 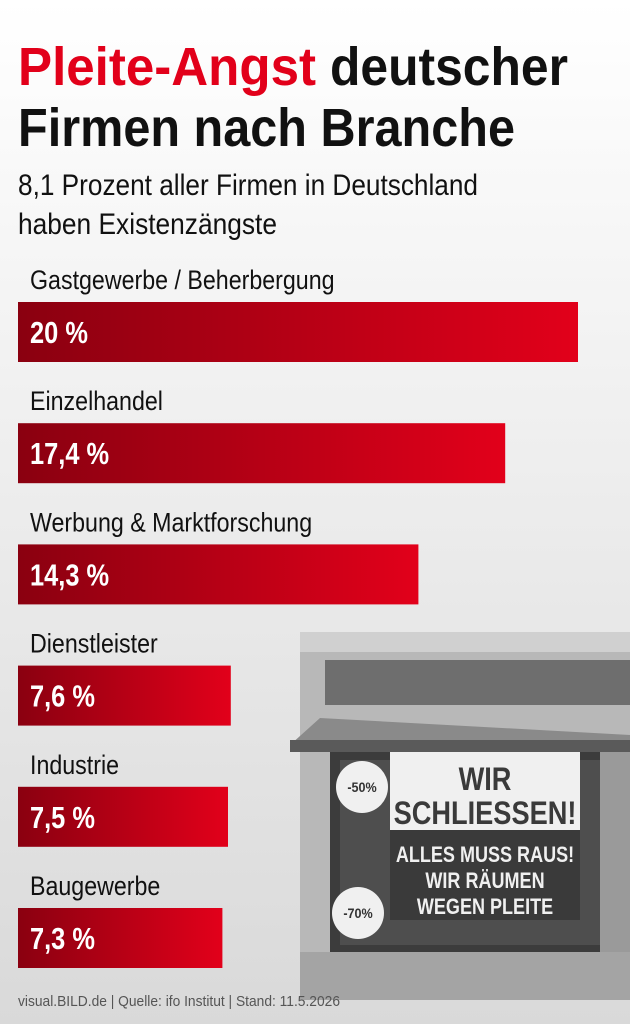 What do you see at coordinates (485, 780) in the screenshot?
I see `sign-text: WIR` at bounding box center [485, 780].